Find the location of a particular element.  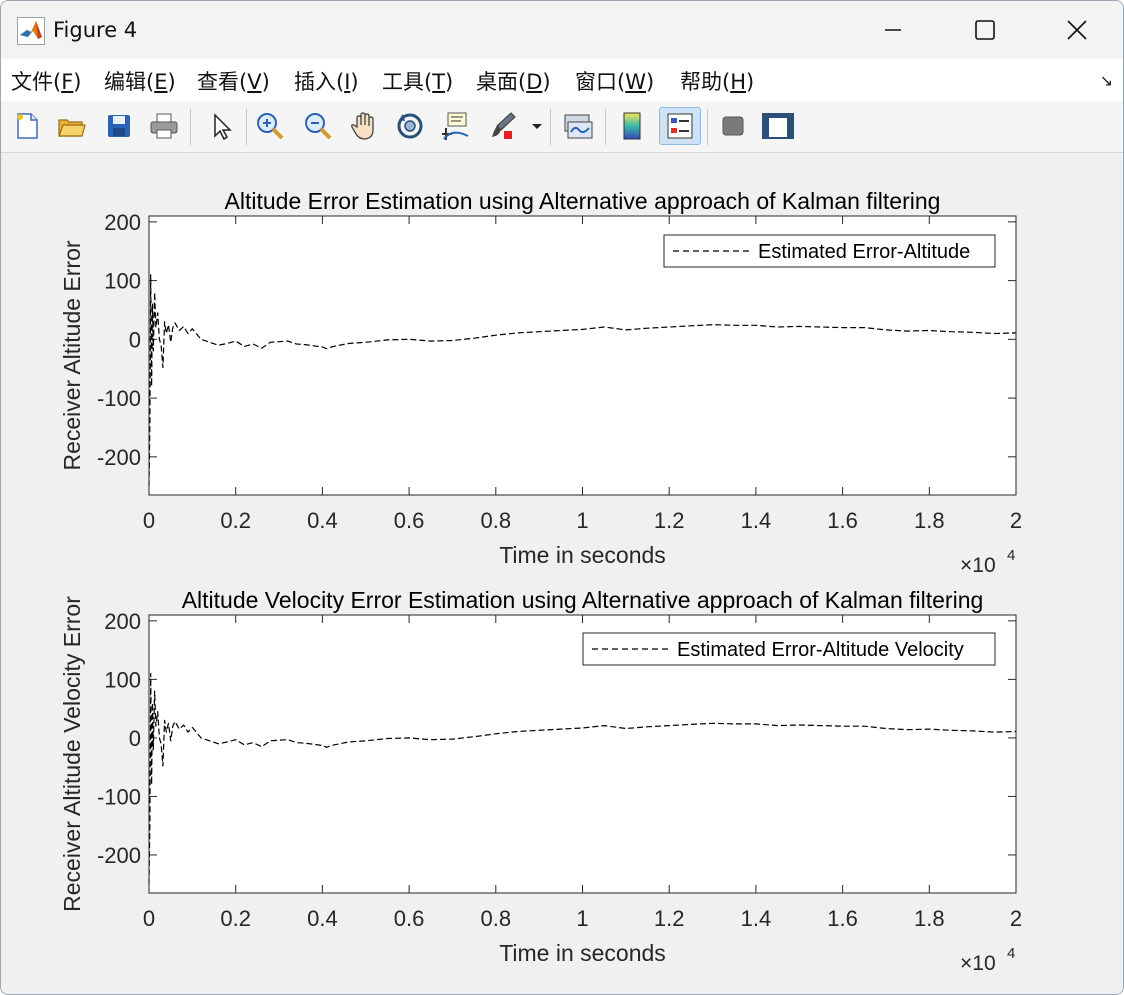

print-button is located at coordinates (164, 126).